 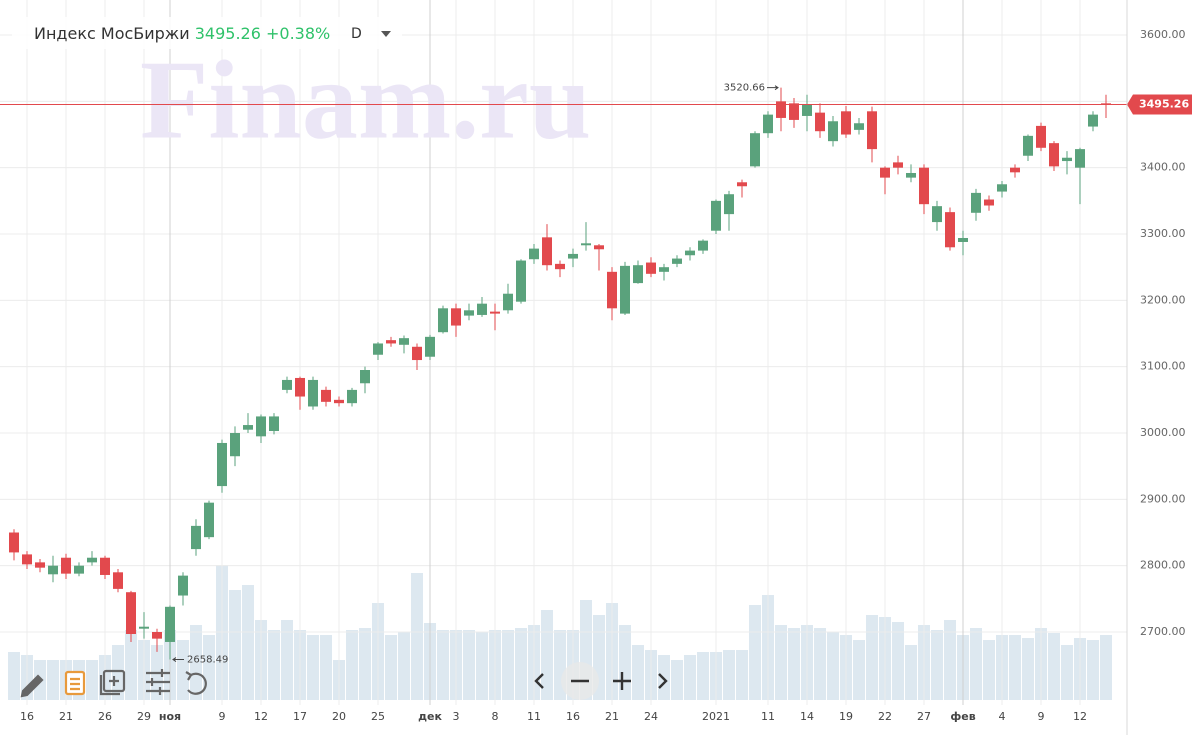 I want to click on y-tick-label: 3200.00, so click(x=1163, y=299).